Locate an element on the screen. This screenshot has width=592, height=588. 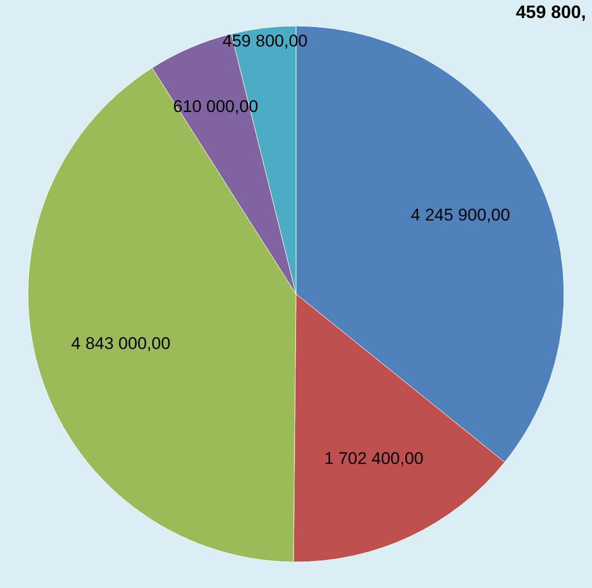
data-label: 4 843 000,00 is located at coordinates (120, 344).